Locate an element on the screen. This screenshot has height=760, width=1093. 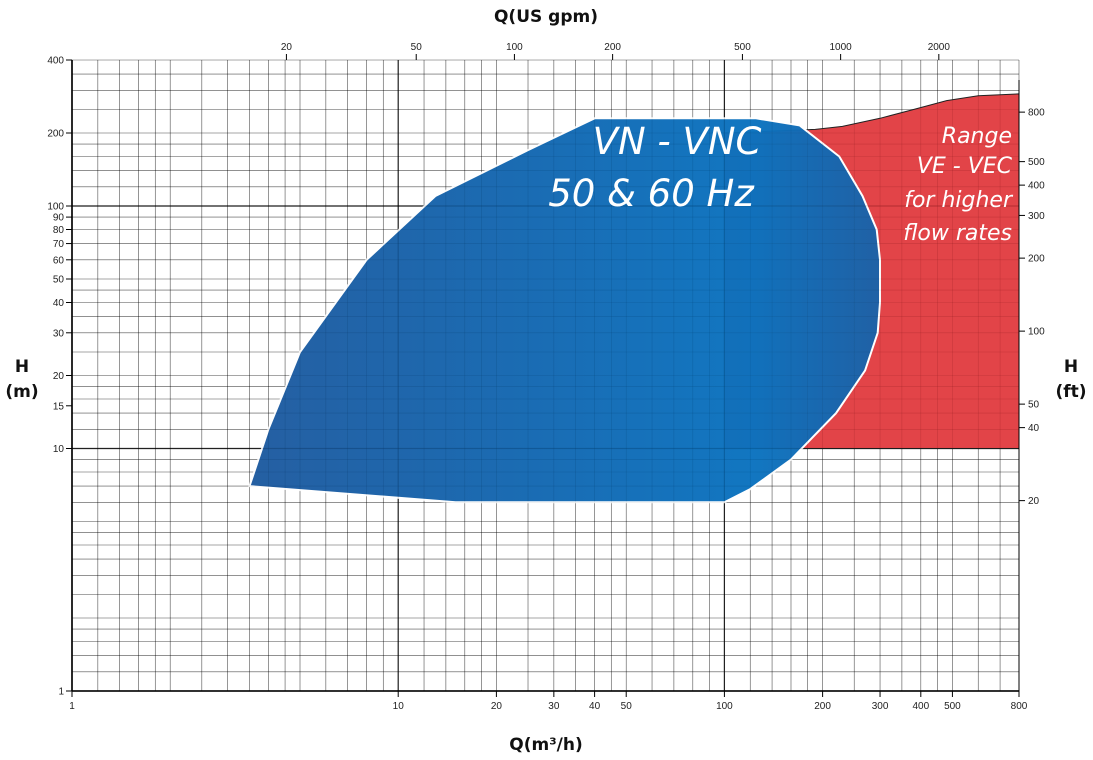
y-tick-label: 10 is located at coordinates (59, 449).